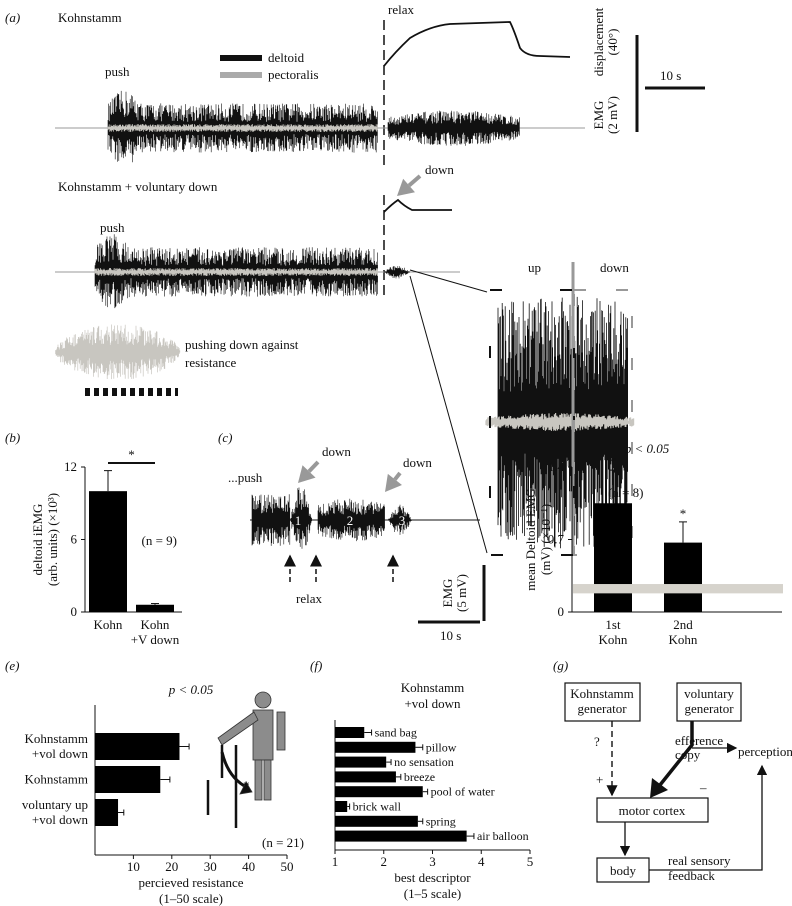 This screenshot has width=792, height=906. Describe the element at coordinates (626, 492) in the screenshot. I see `annotation: (n = 8)` at that location.